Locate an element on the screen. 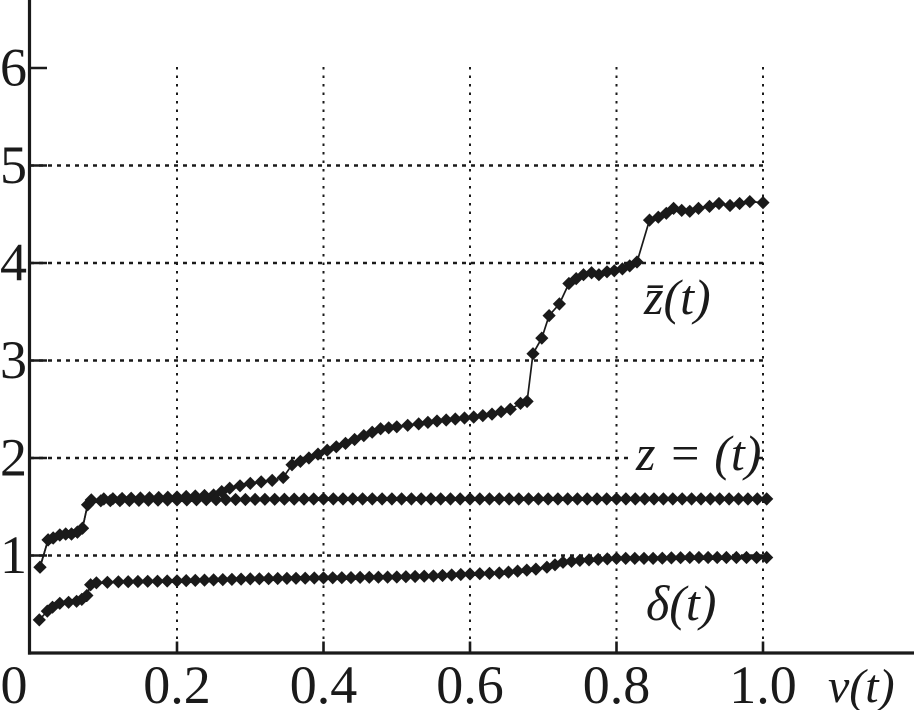  y-tick-label: 4 is located at coordinates (13, 263).